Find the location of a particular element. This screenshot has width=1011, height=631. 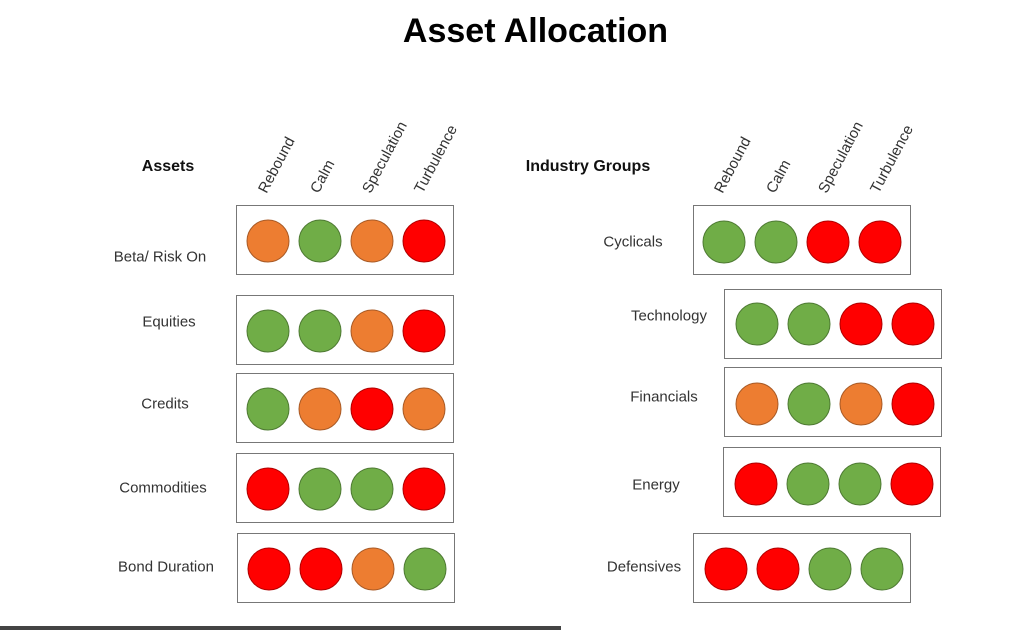

row-label: Financials is located at coordinates (664, 397).